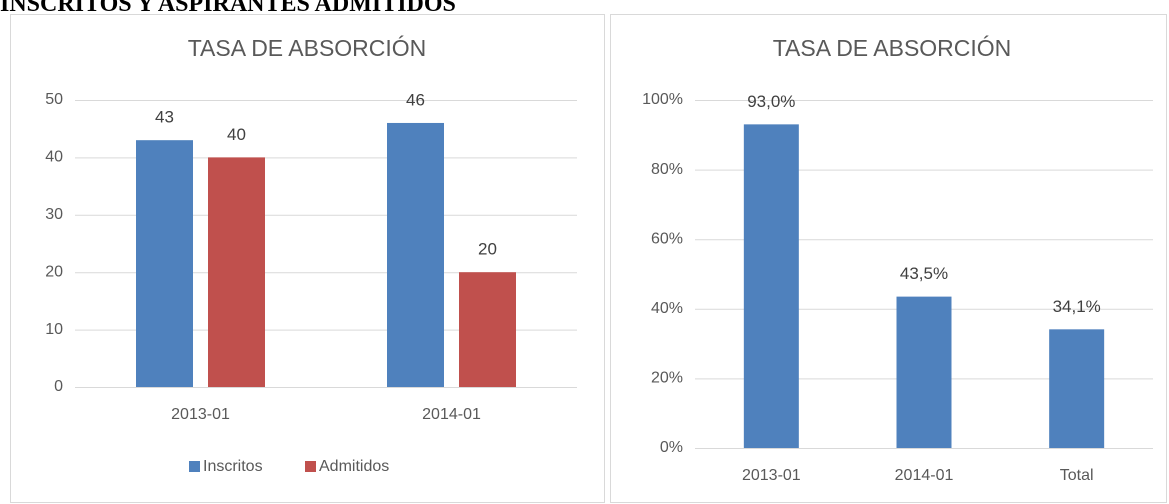  Describe the element at coordinates (667, 378) in the screenshot. I see `y-tick-label: 20%` at that location.